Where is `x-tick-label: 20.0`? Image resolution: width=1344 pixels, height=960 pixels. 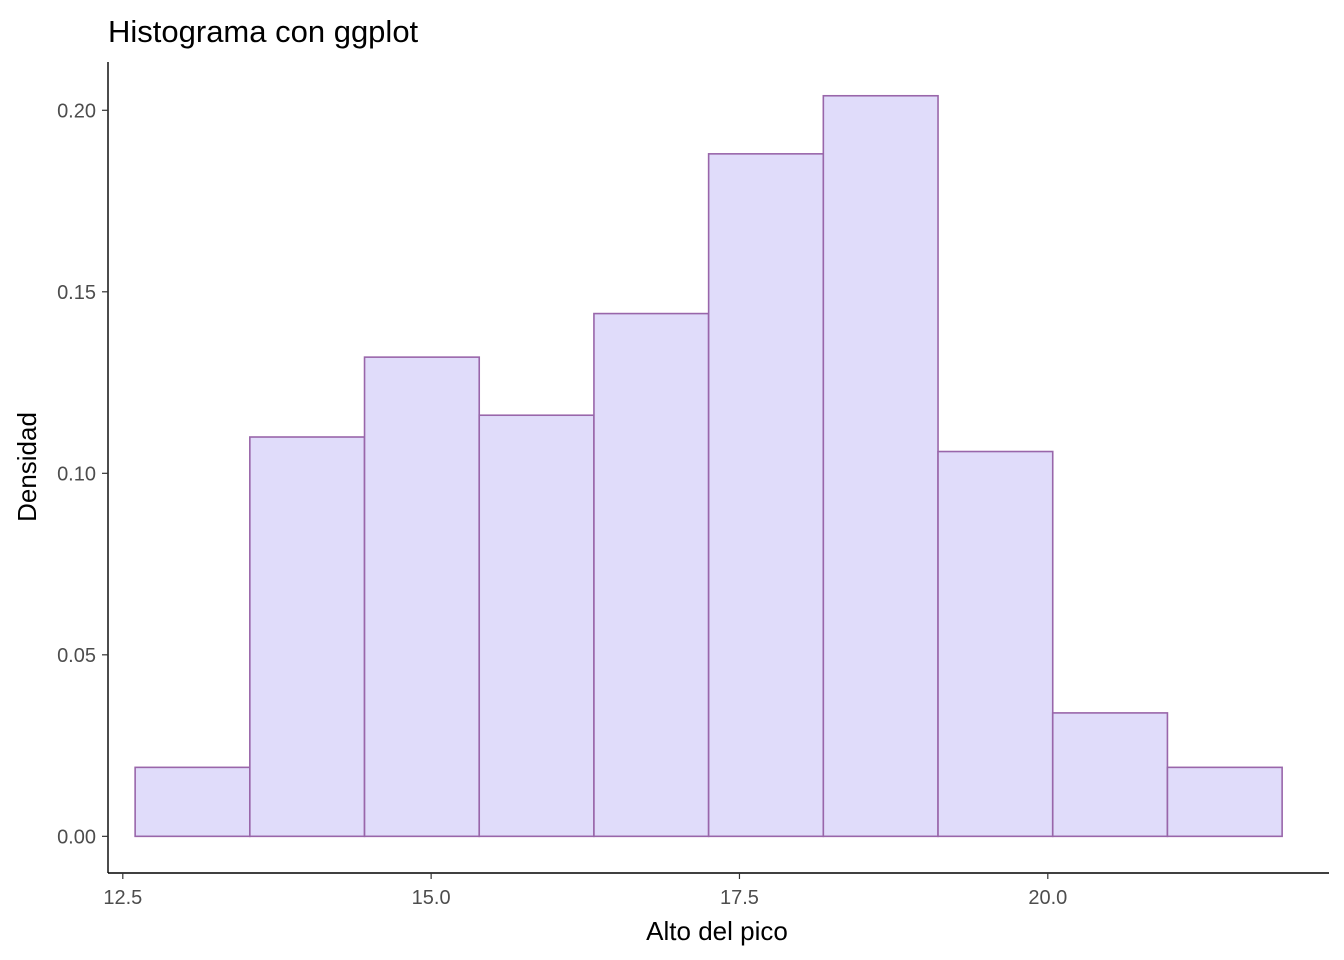 x-tick-label: 20.0 is located at coordinates (1047, 898).